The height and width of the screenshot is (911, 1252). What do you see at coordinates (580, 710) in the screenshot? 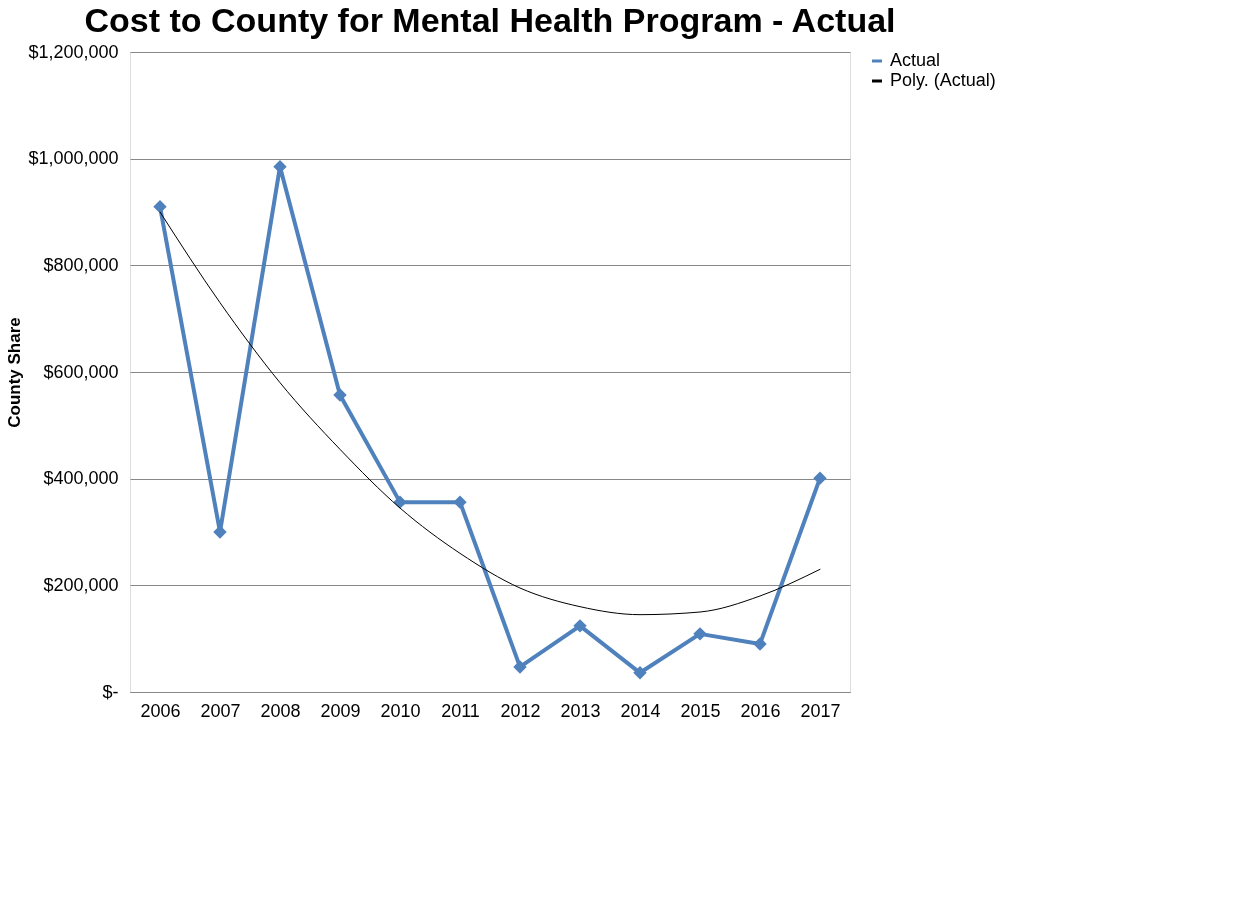
I see `x-tick-label: 2013` at bounding box center [580, 710].